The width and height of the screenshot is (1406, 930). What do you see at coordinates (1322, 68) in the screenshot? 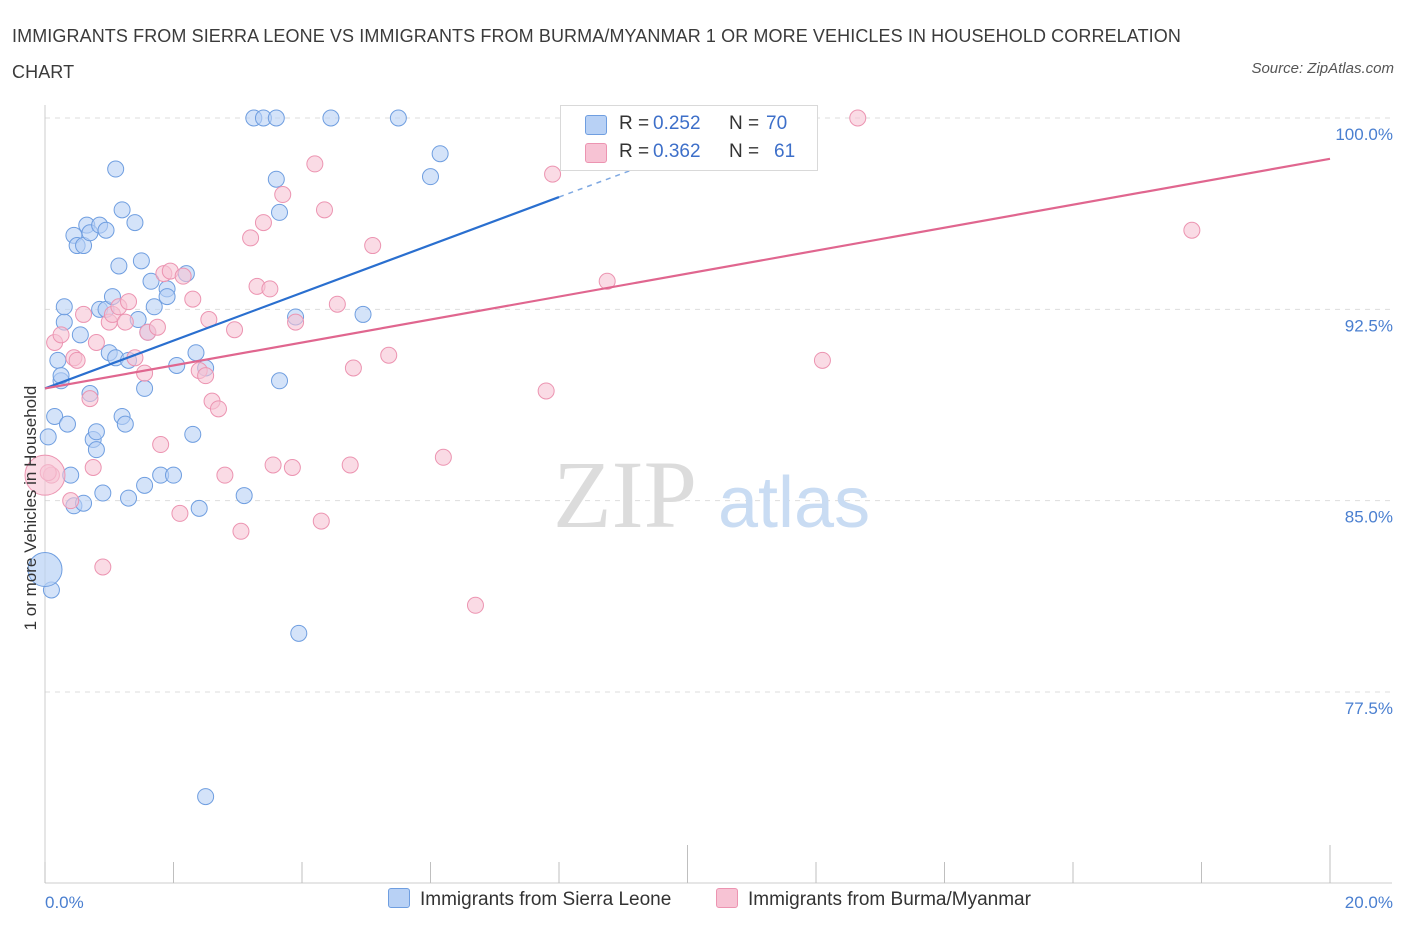
I see `source-credit: Source: ZipAtlas.com` at bounding box center [1322, 68].